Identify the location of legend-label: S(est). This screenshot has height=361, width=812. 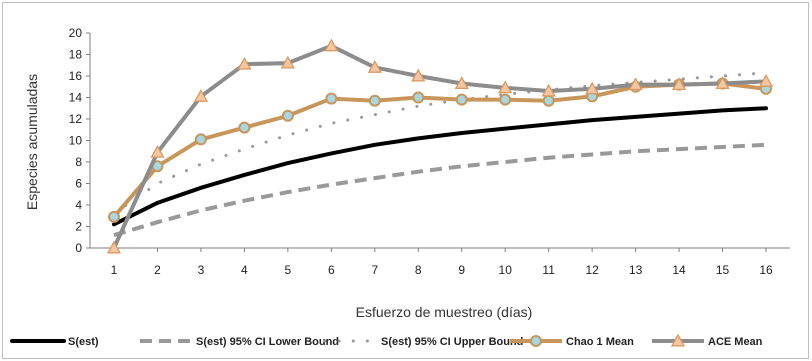
(83, 342).